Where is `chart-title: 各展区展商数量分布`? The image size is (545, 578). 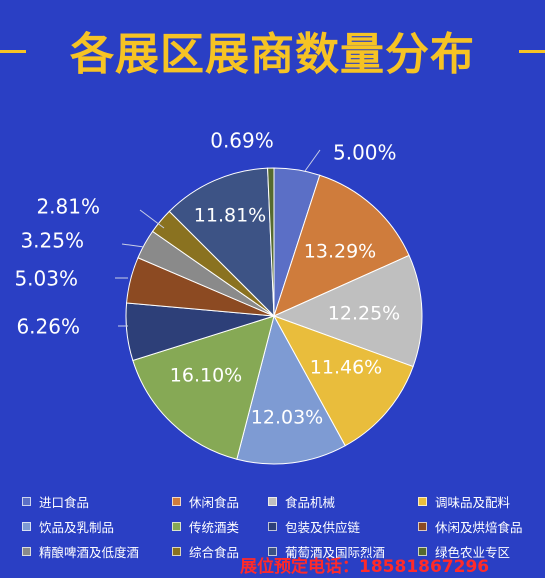 chart-title: 各展区展商数量分布 is located at coordinates (272, 54).